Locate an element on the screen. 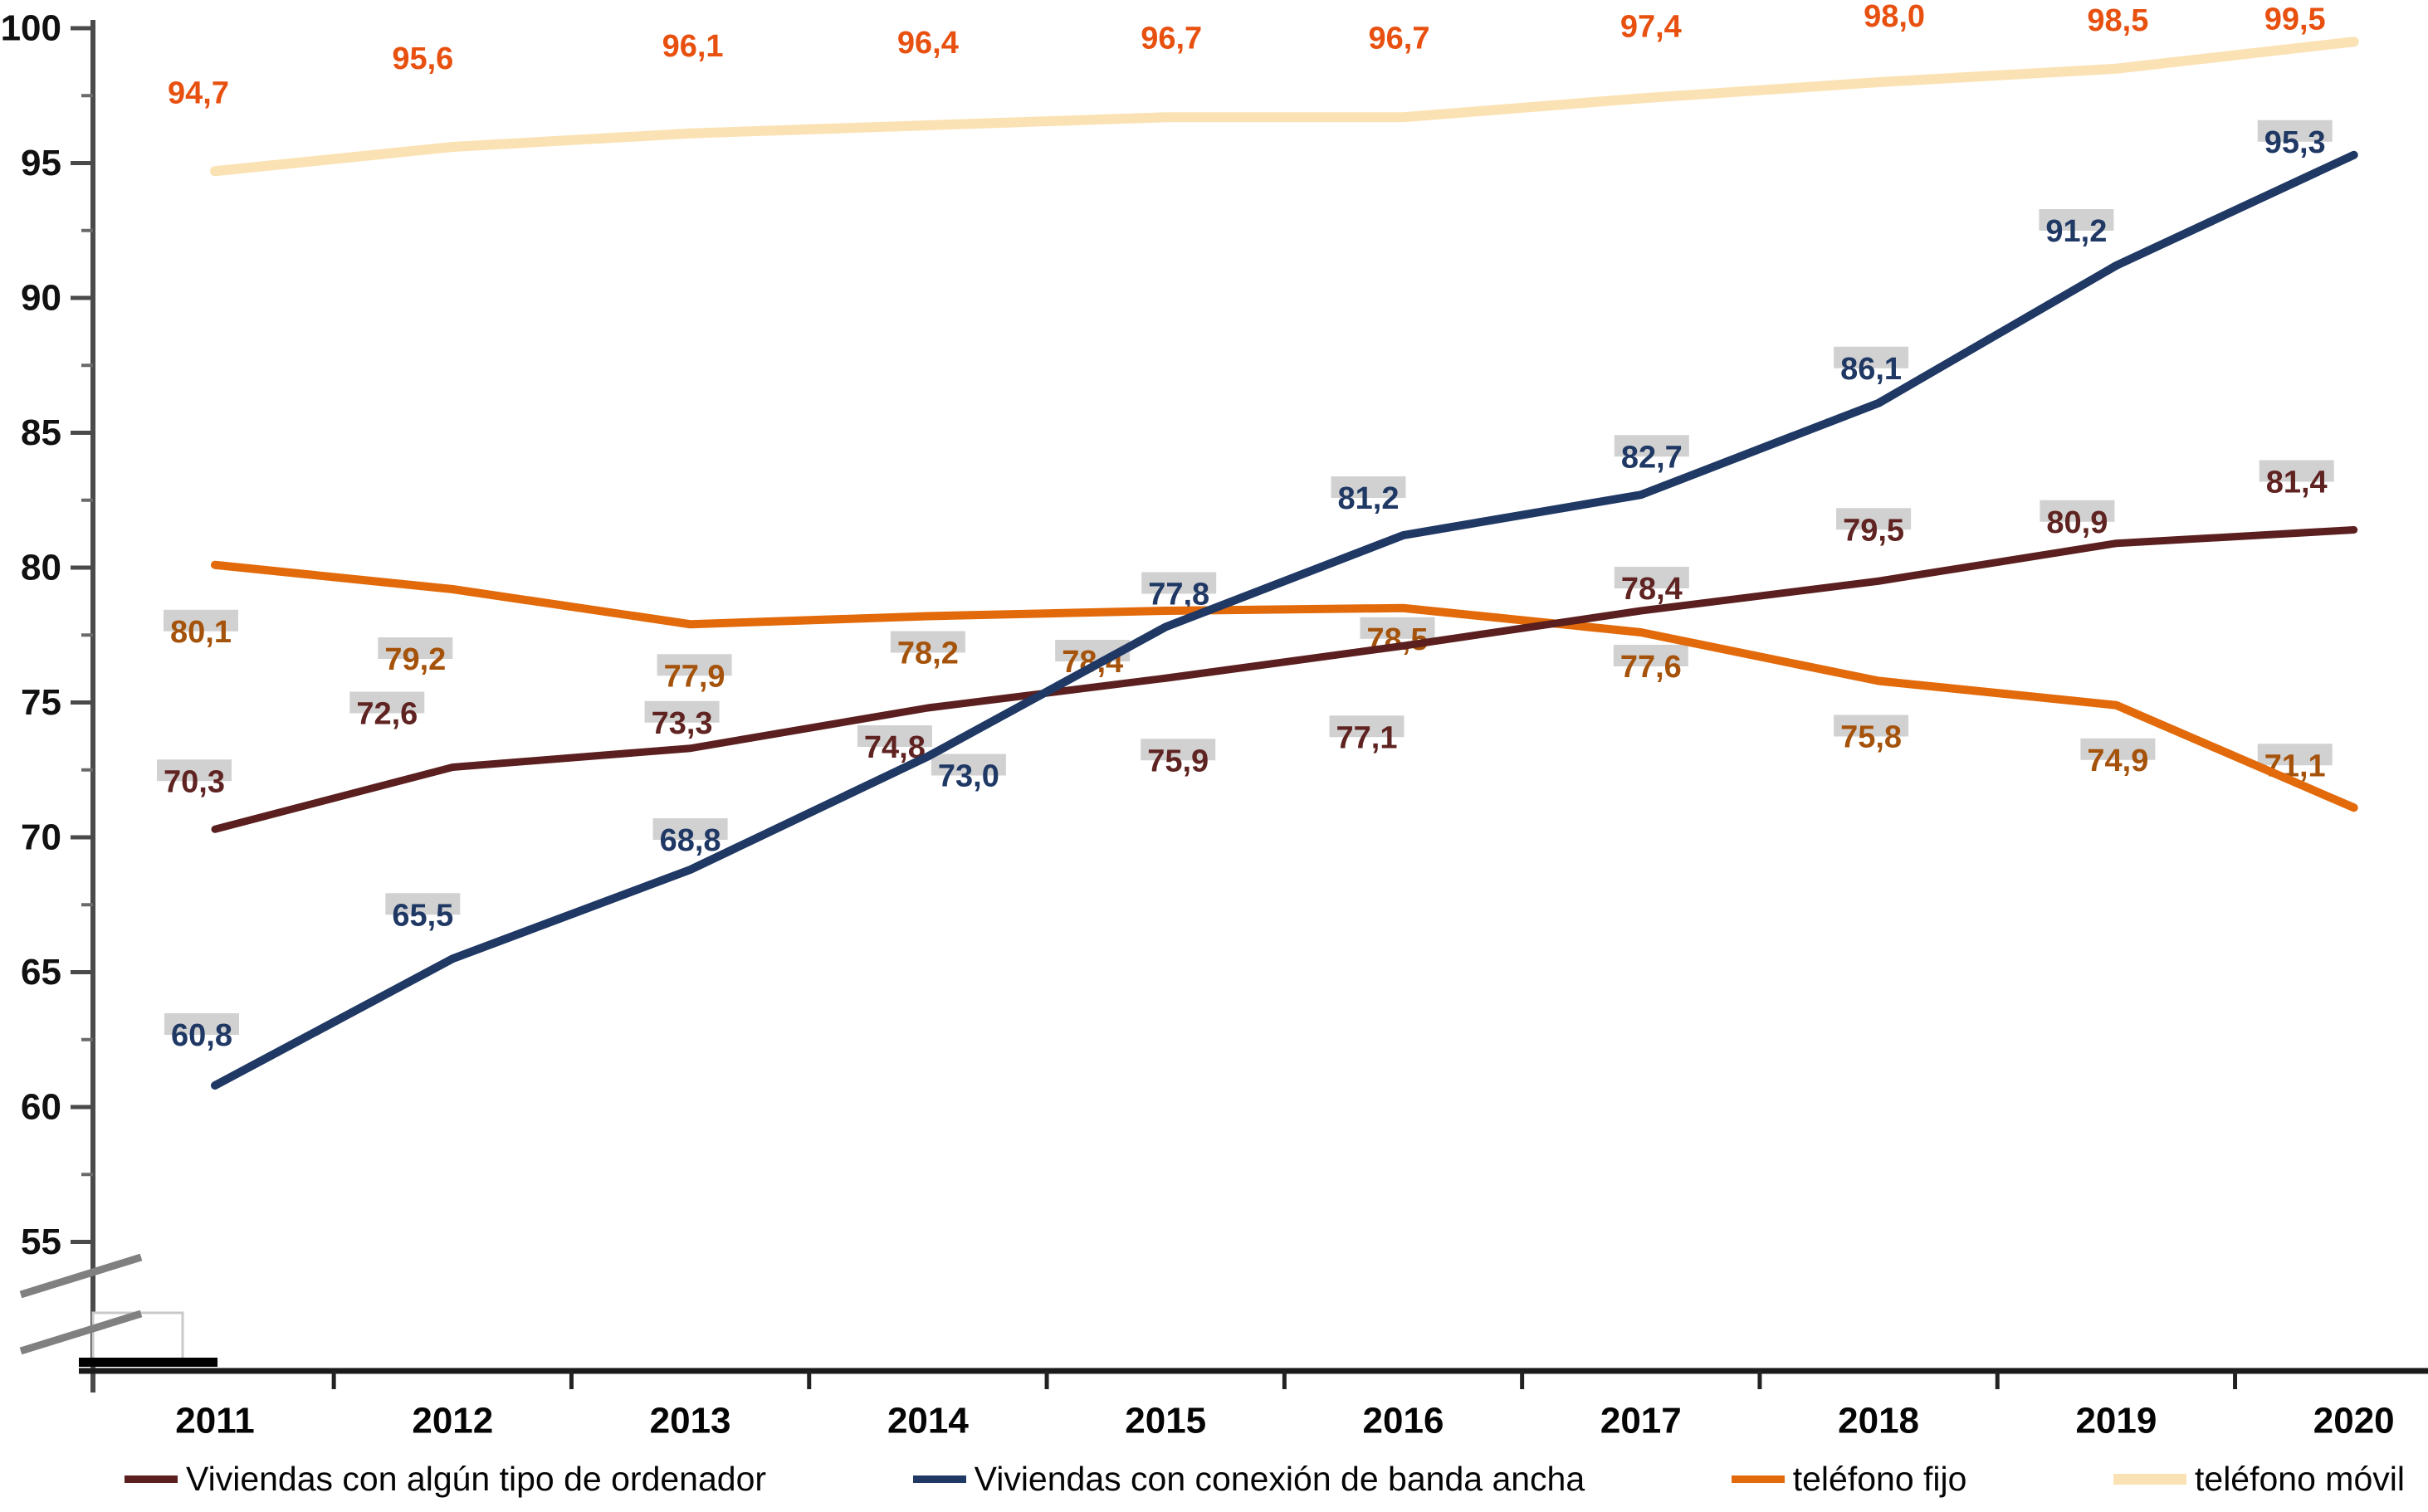 The image size is (2428, 1512). x-year-label: 2016 is located at coordinates (1403, 1421).